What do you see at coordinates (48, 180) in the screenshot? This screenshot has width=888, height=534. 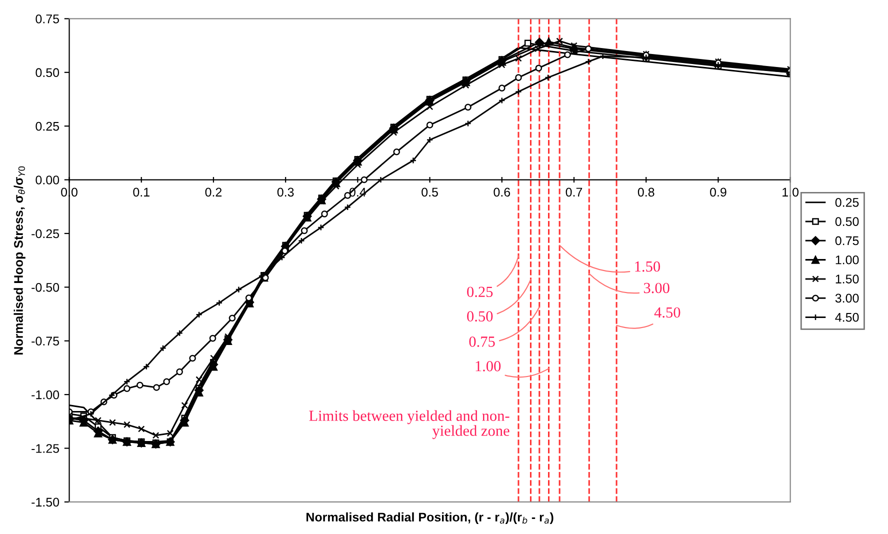 I see `y-tick-label: 0.00` at bounding box center [48, 180].